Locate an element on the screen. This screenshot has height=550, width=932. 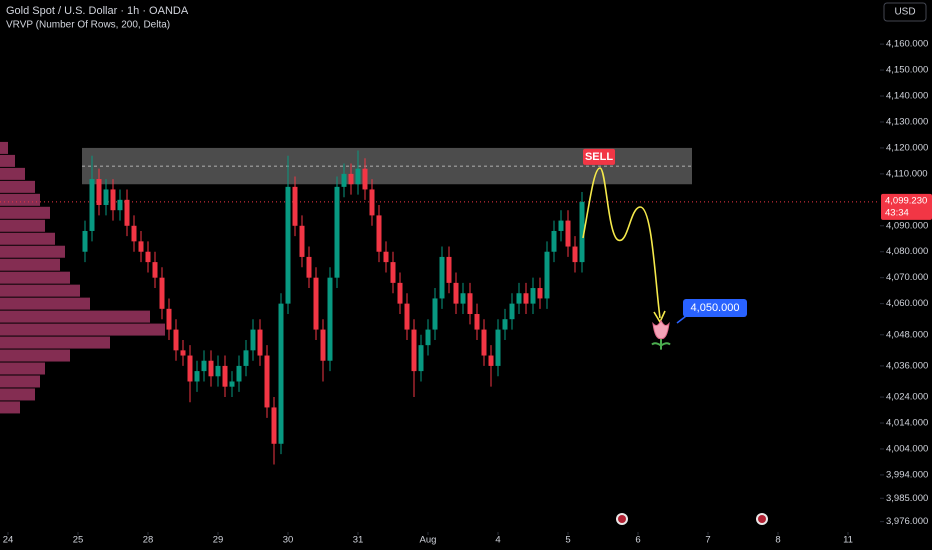
y-tick-label: 3,976.000 is located at coordinates (907, 521).